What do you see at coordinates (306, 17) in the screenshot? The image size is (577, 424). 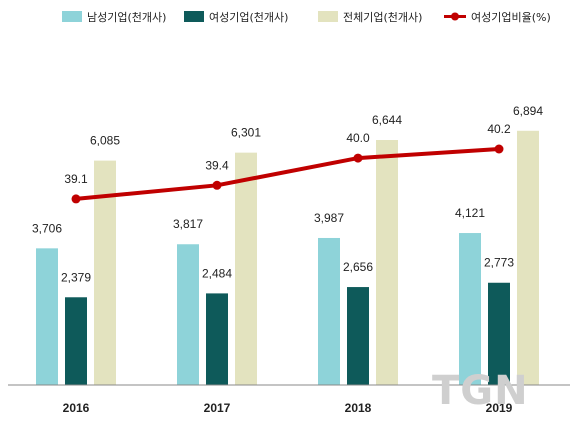 I see `legend: 남성기업(천개사) 여성기업(천개사) 전체기업(천개사) 여성기업비율(%)` at bounding box center [306, 17].